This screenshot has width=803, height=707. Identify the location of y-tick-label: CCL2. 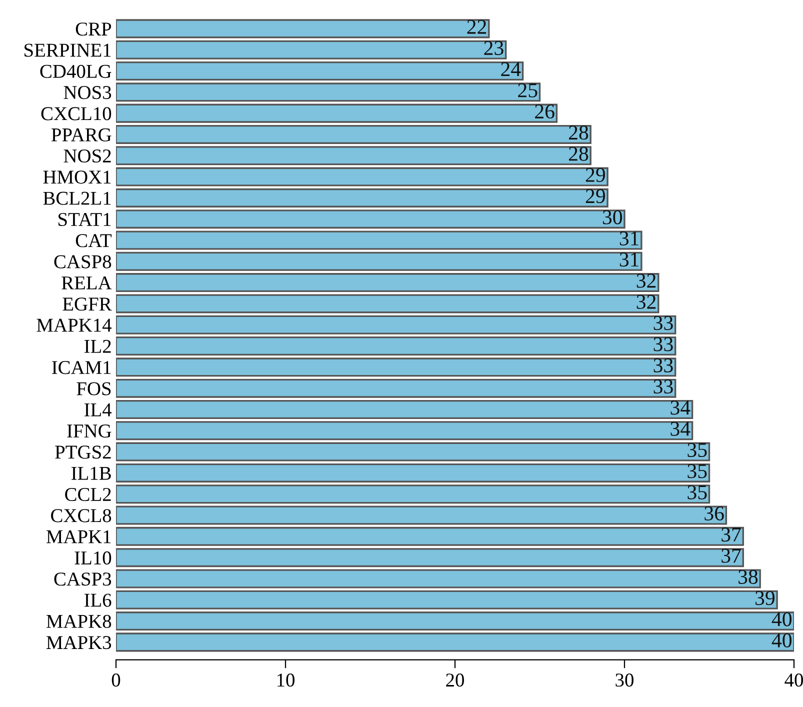
(88, 495).